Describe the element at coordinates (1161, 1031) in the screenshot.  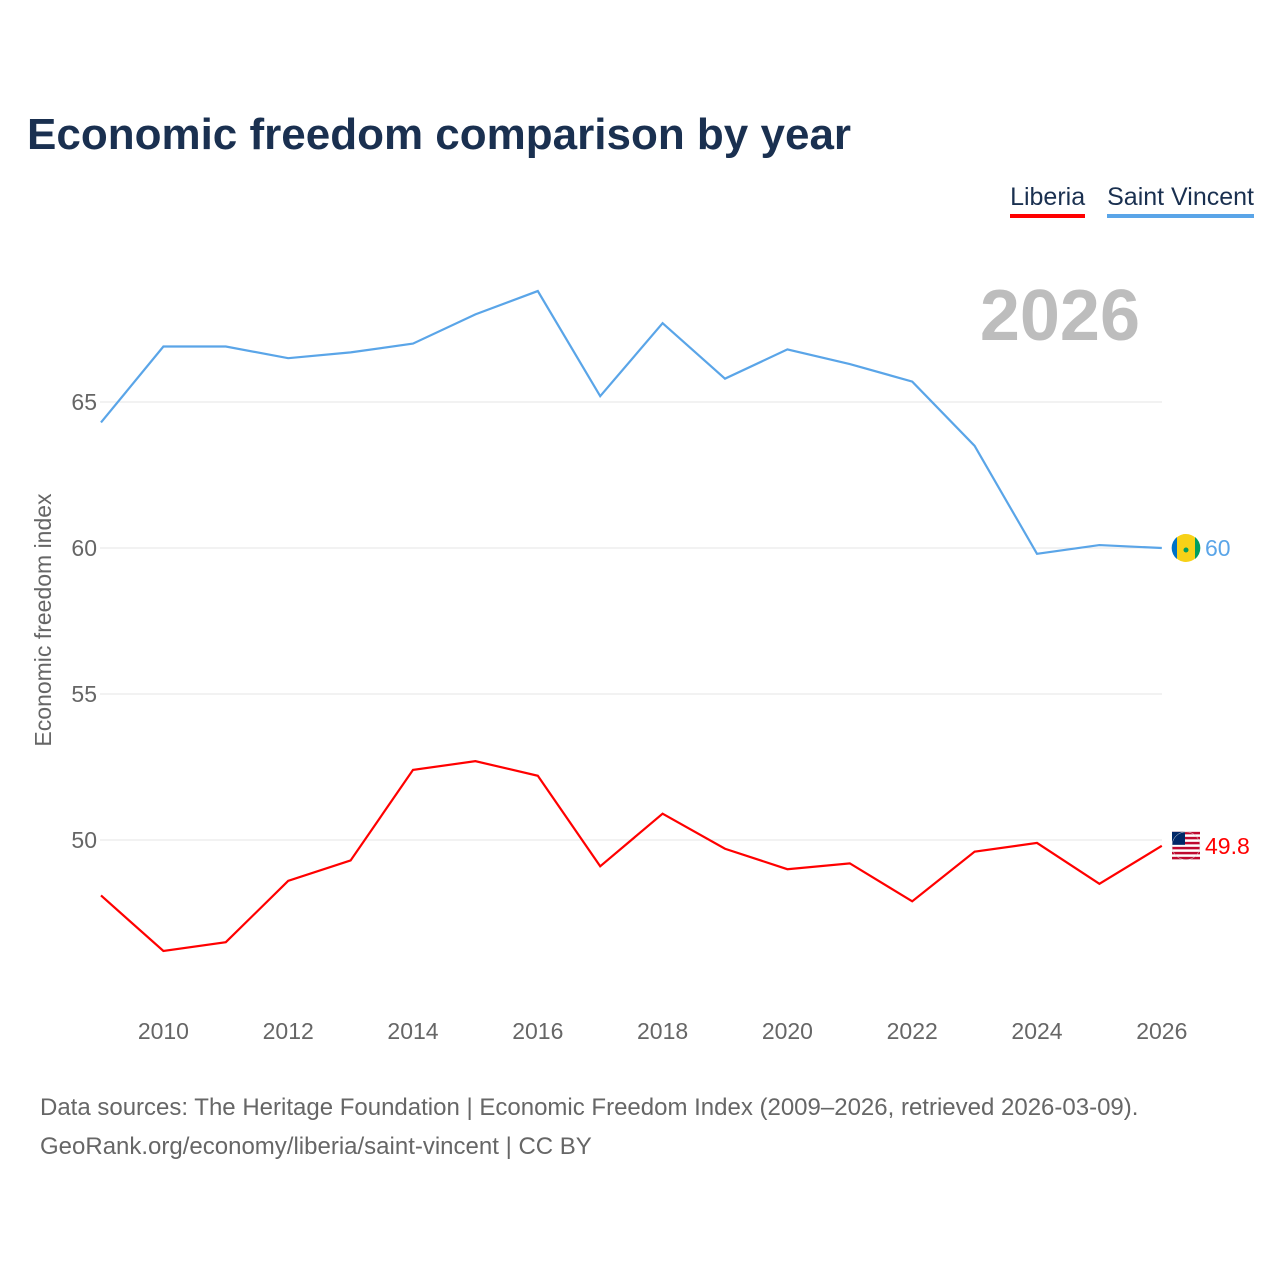
I see `x-tick-label: 2026` at that location.